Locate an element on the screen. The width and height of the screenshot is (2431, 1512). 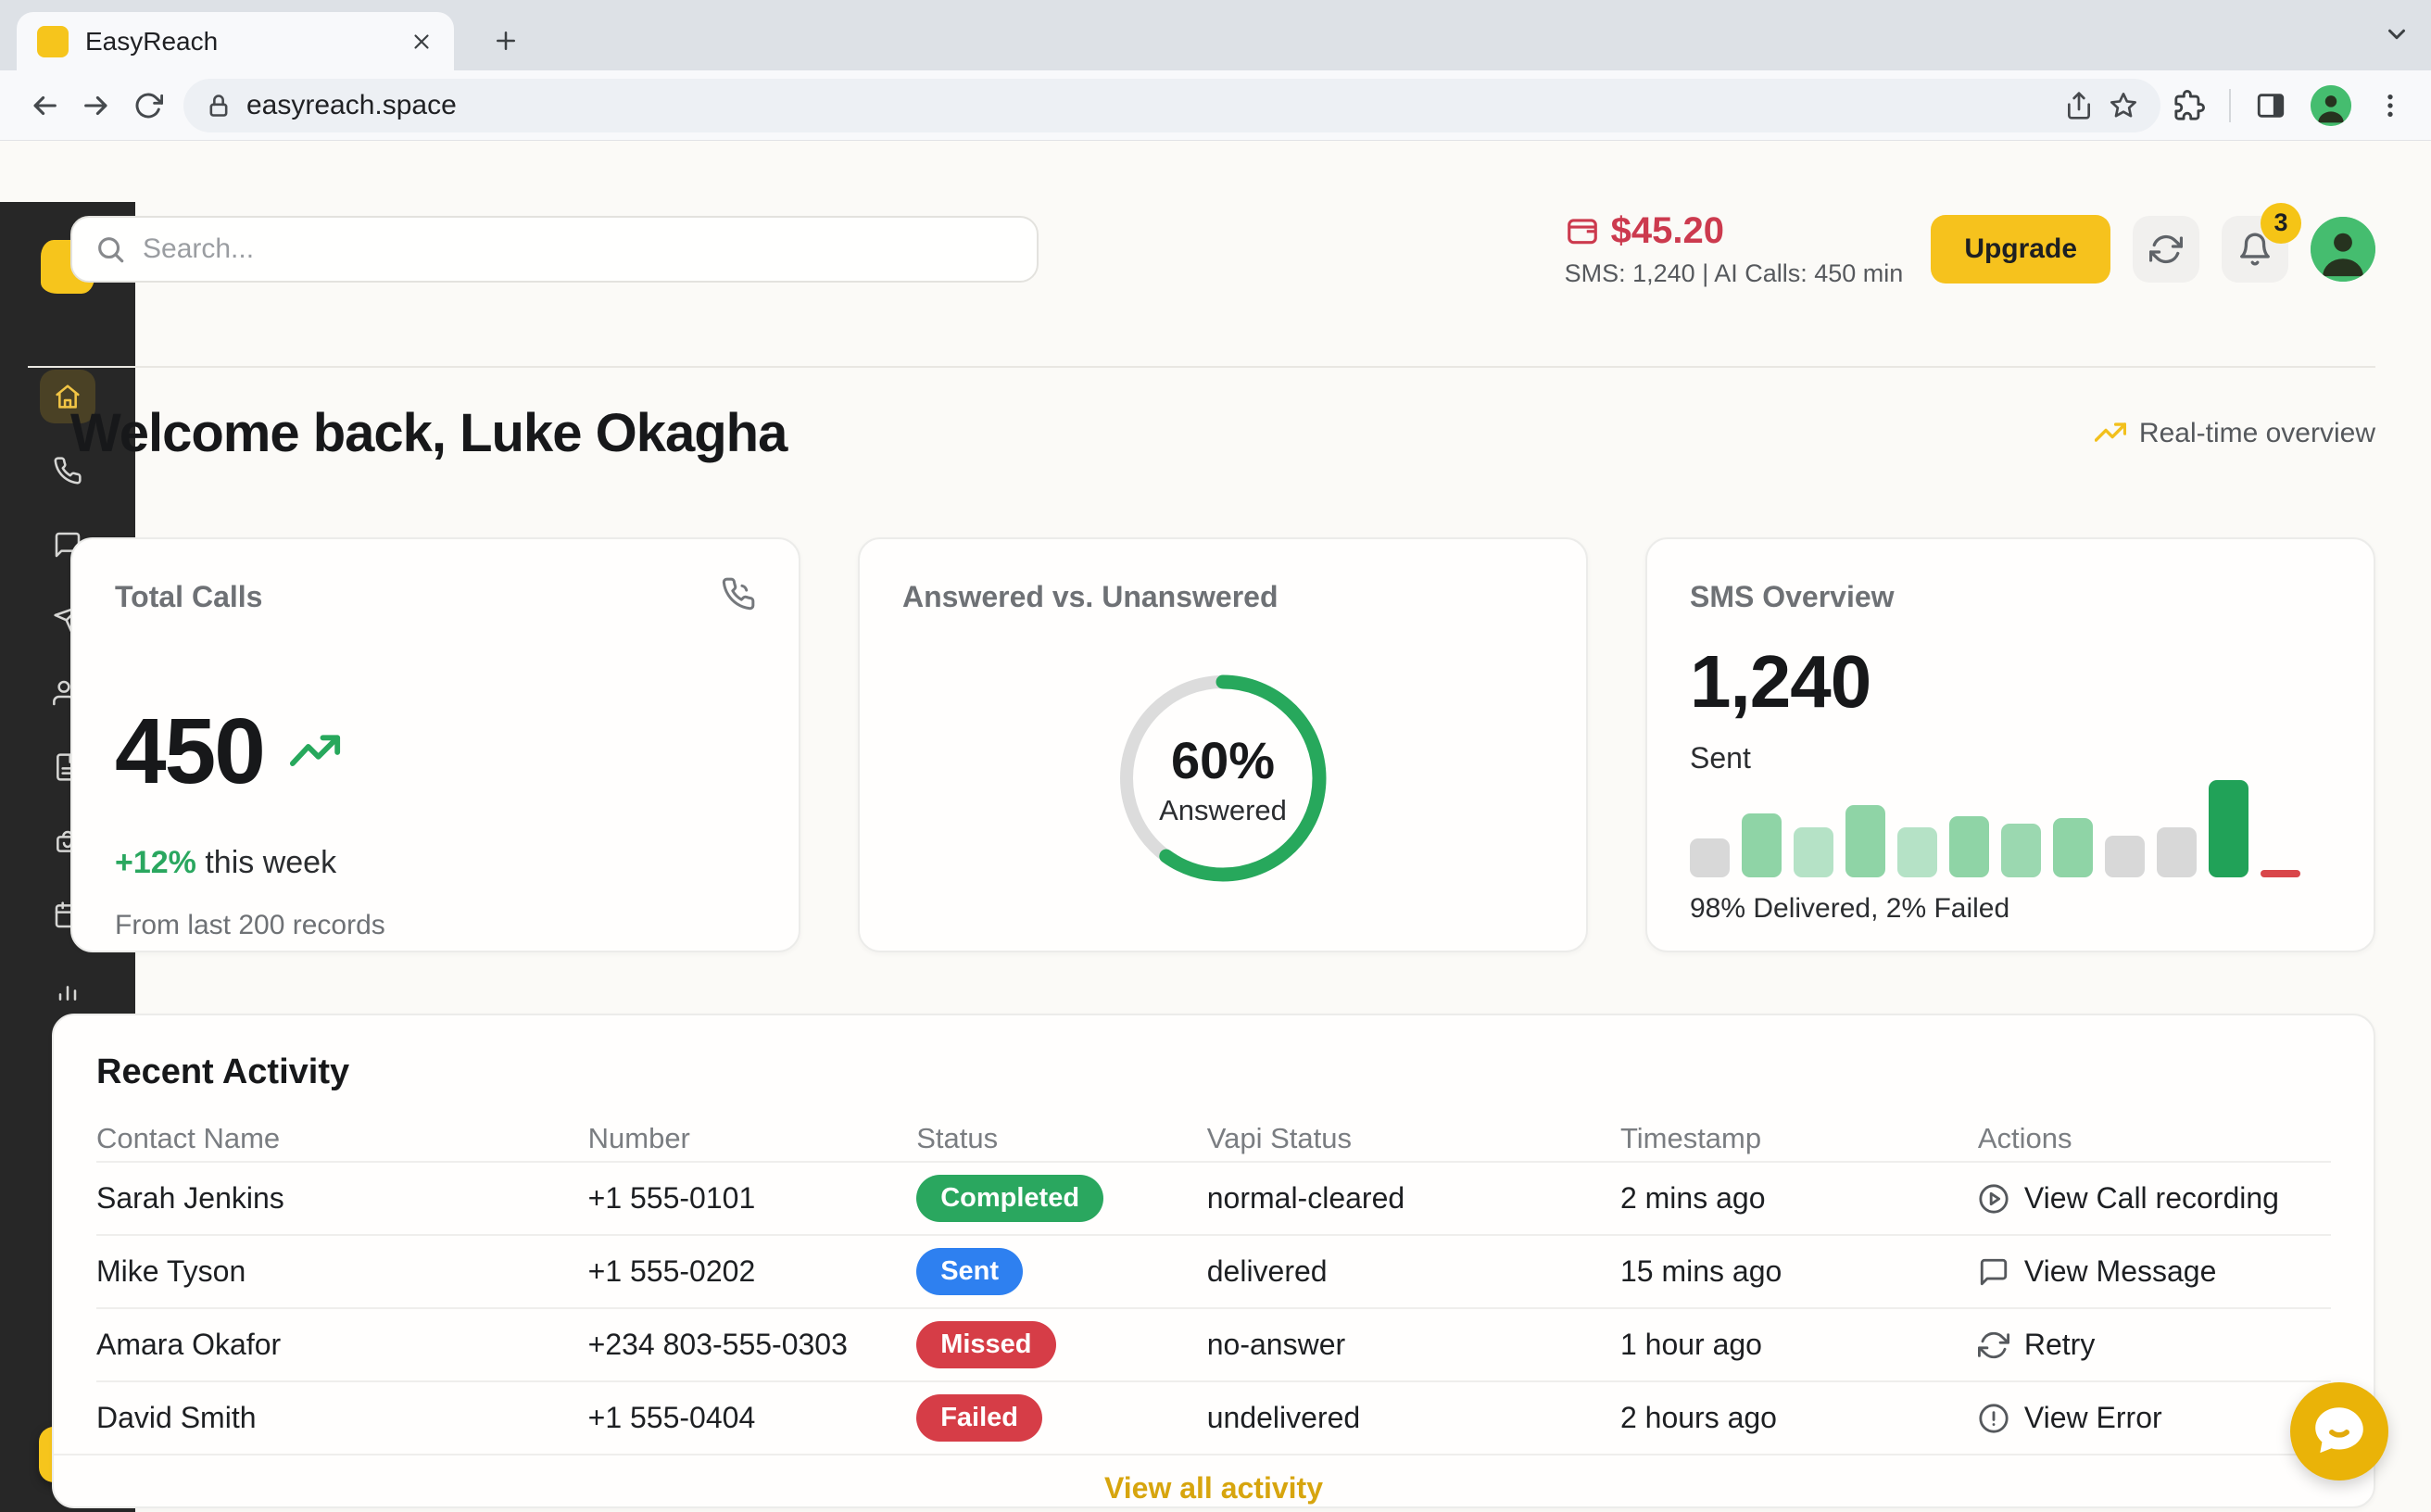
toolbar-divider is located at coordinates (2230, 105).